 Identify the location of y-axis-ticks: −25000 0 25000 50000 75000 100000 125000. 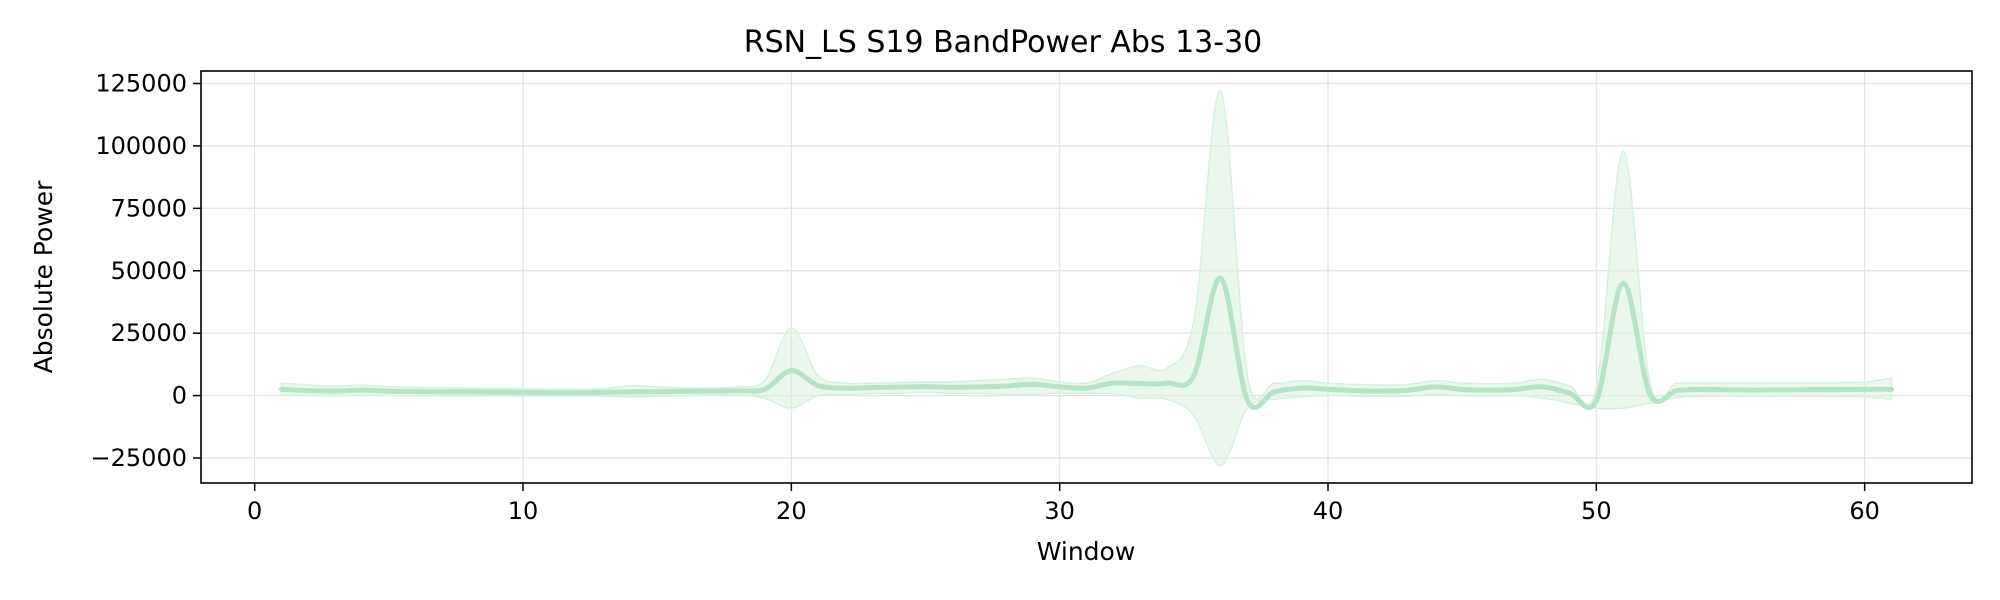
(146, 270).